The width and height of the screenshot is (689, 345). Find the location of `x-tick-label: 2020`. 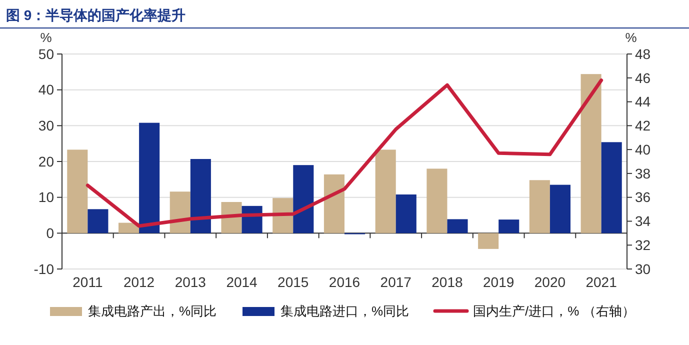

x-tick-label: 2020 is located at coordinates (550, 282).